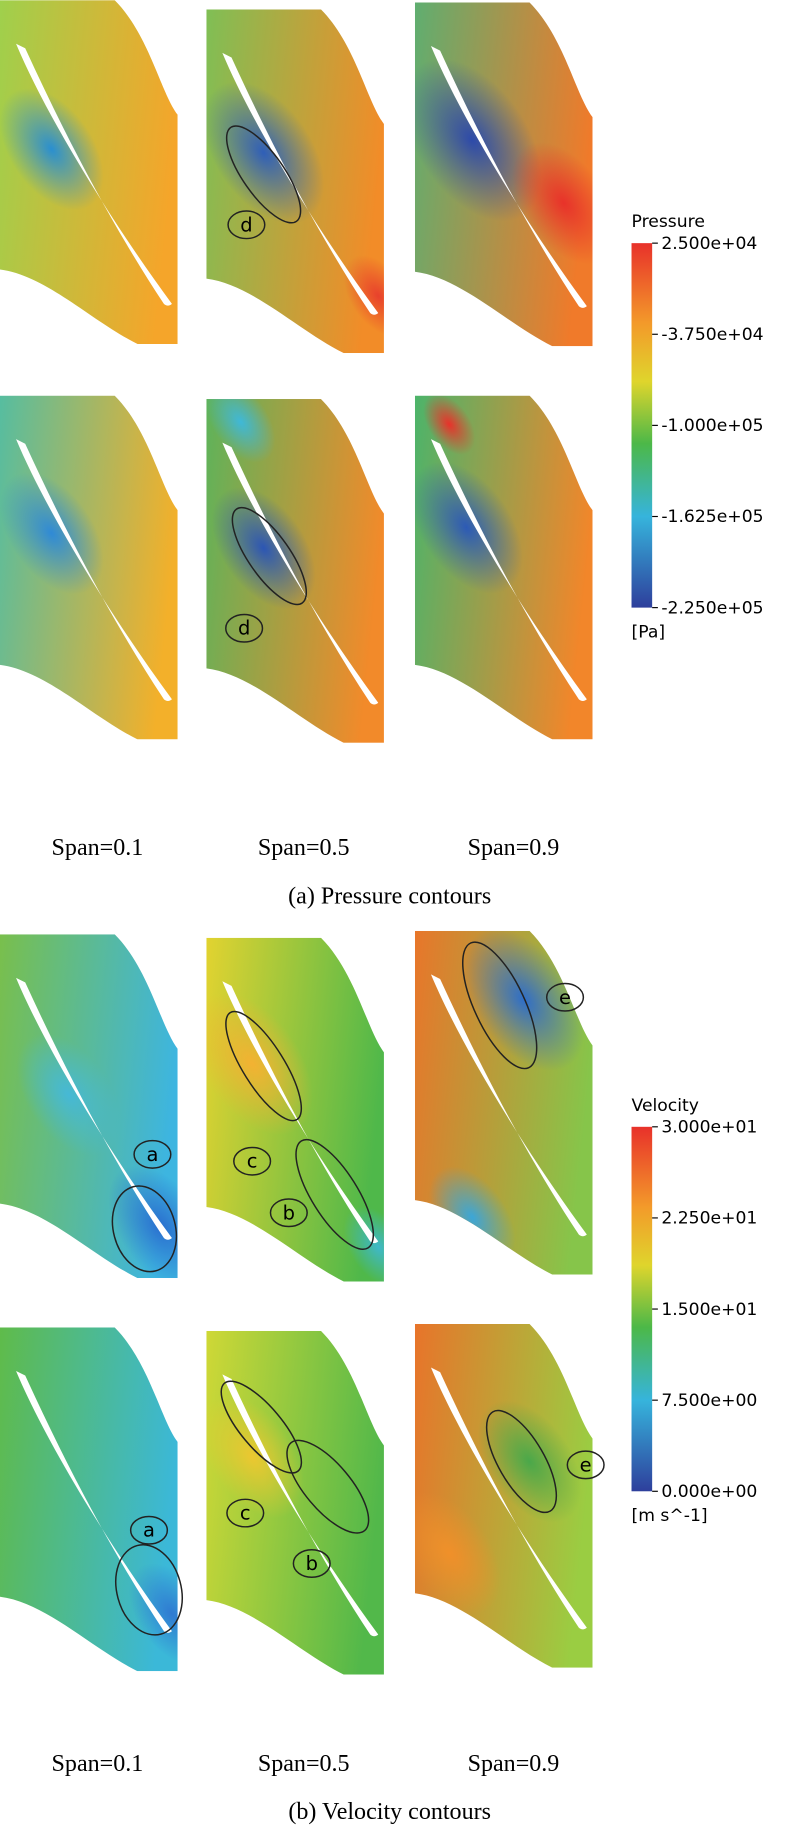 The width and height of the screenshot is (800, 1833). What do you see at coordinates (649, 632) in the screenshot?
I see `legend-unit: [Pa]` at bounding box center [649, 632].